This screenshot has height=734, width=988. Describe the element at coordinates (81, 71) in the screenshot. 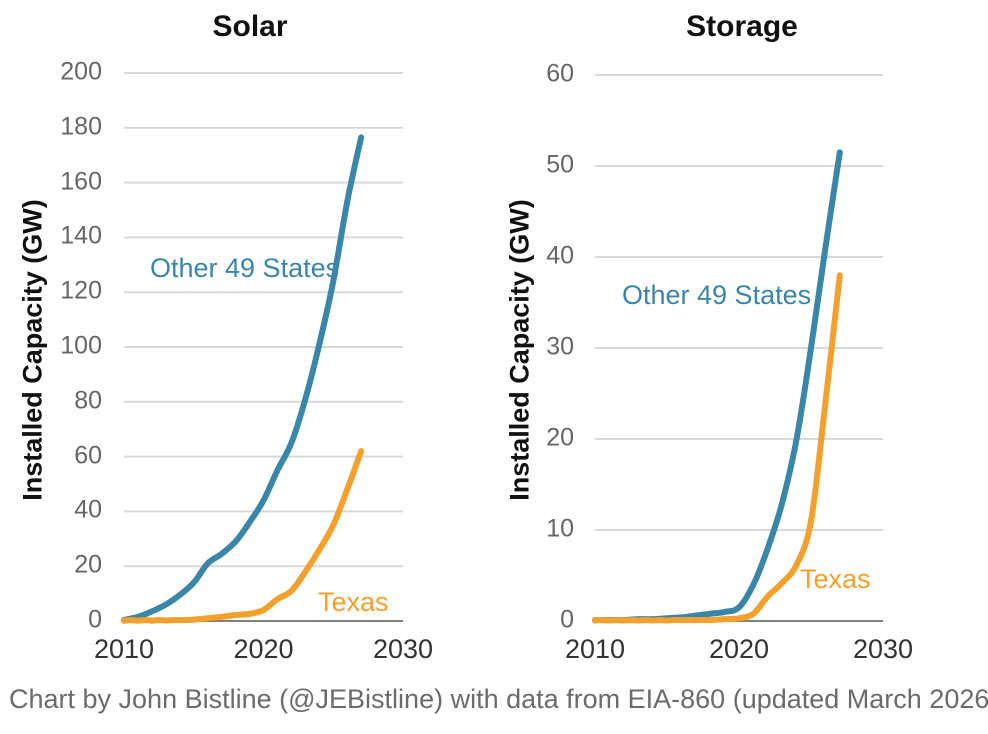

I see `y-tick-label: 200` at that location.